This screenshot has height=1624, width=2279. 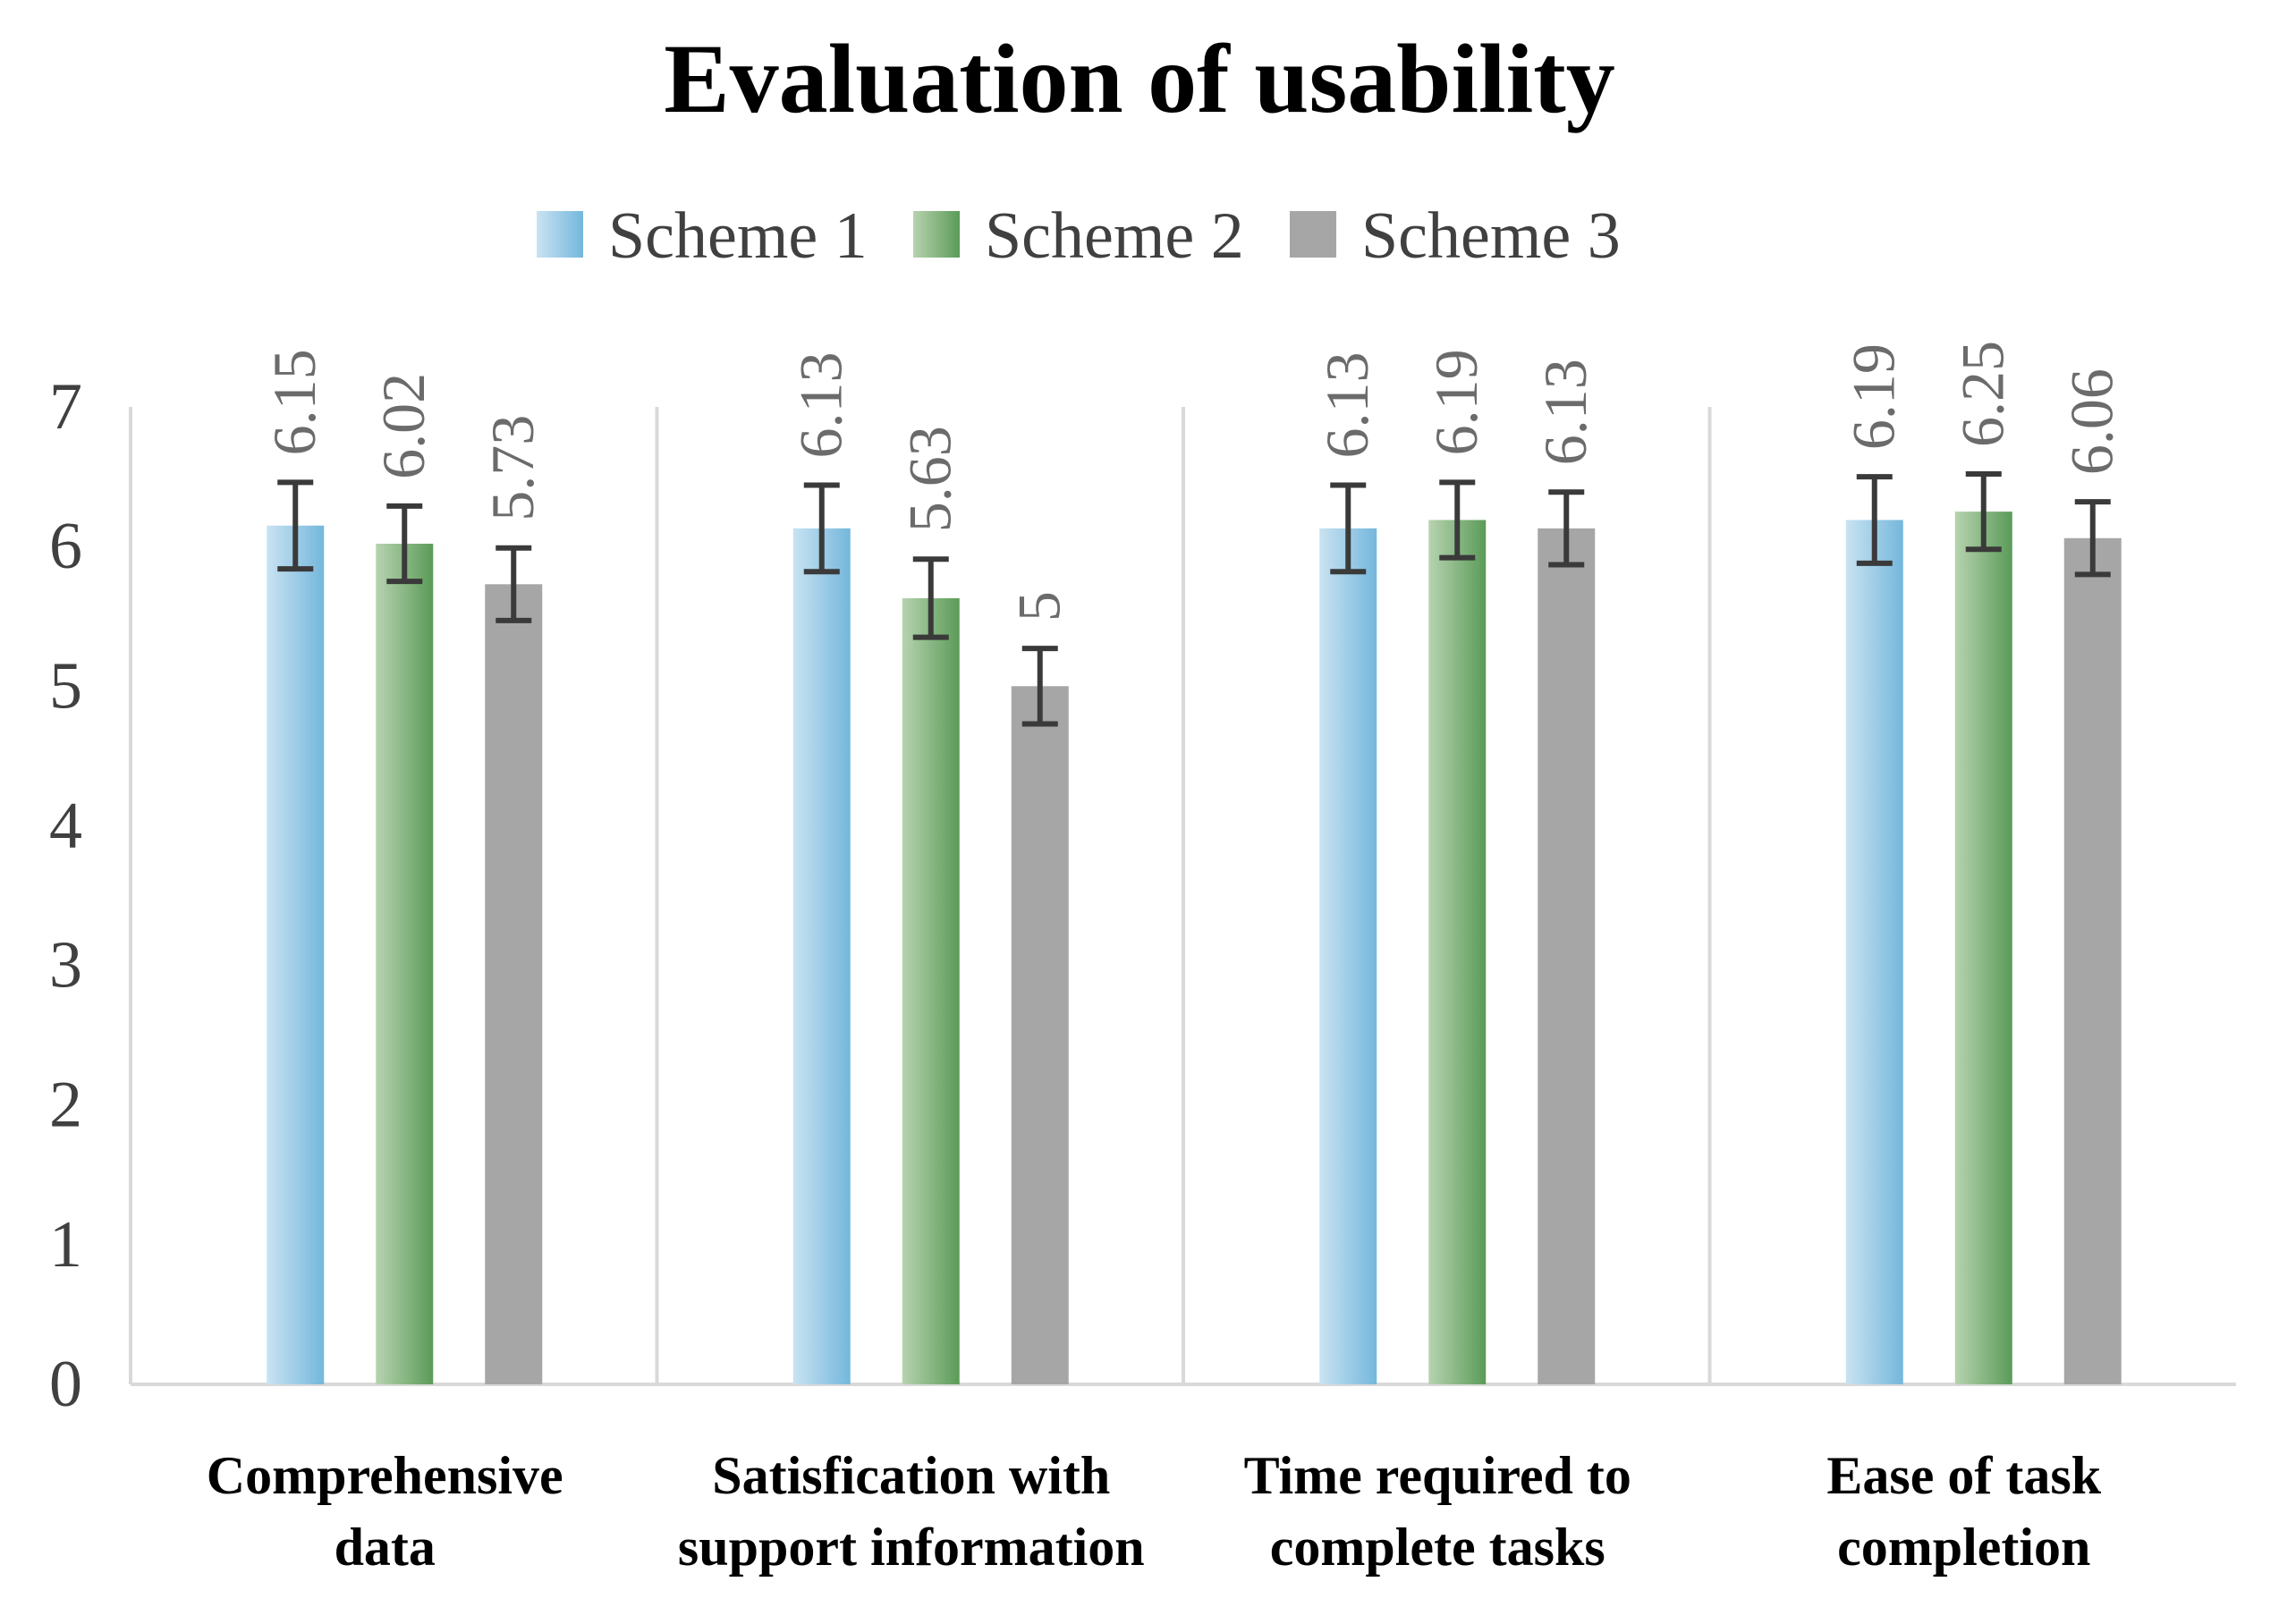 What do you see at coordinates (930, 479) in the screenshot?
I see `data-label: 5.63` at bounding box center [930, 479].